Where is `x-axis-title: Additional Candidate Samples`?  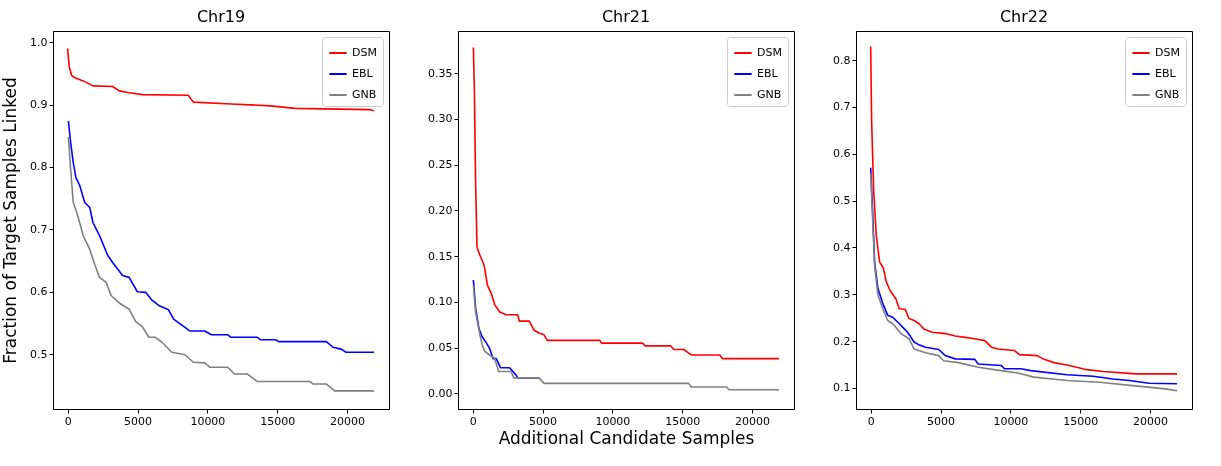
x-axis-title: Additional Candidate Samples is located at coordinates (626, 437).